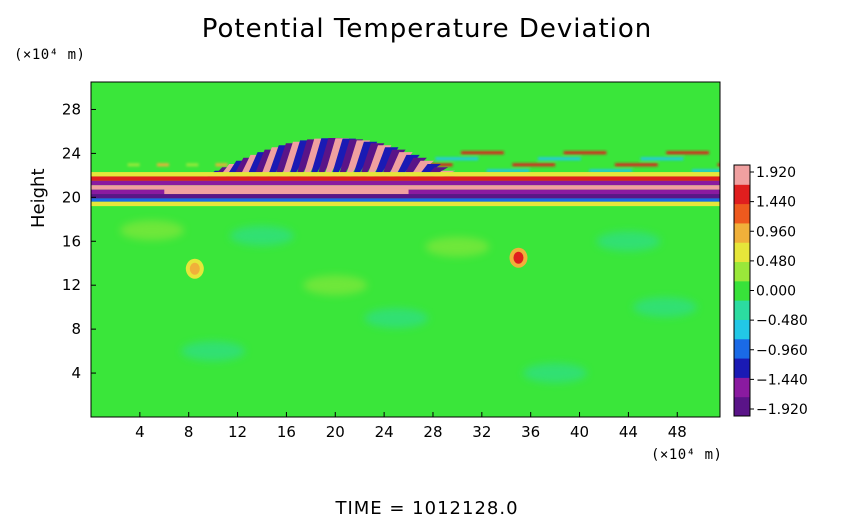  I want to click on colorbar-label-3: 0.480, so click(776, 262).